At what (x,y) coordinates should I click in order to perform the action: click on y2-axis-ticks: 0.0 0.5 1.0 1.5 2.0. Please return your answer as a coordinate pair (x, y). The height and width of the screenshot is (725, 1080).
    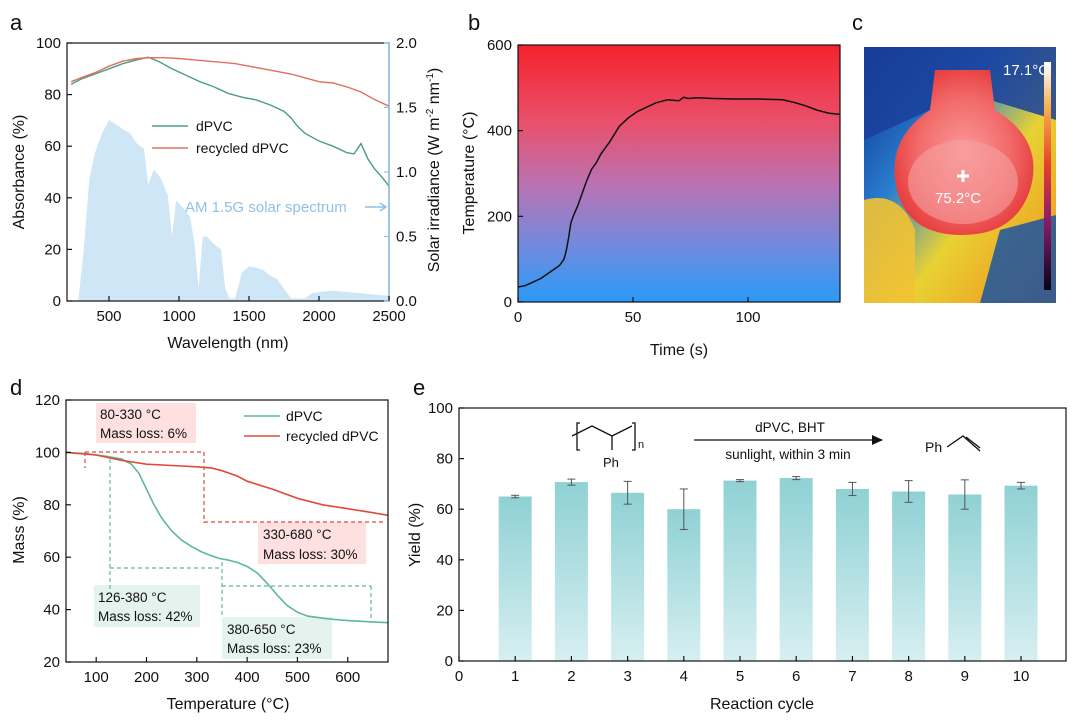
    Looking at the image, I should click on (400, 172).